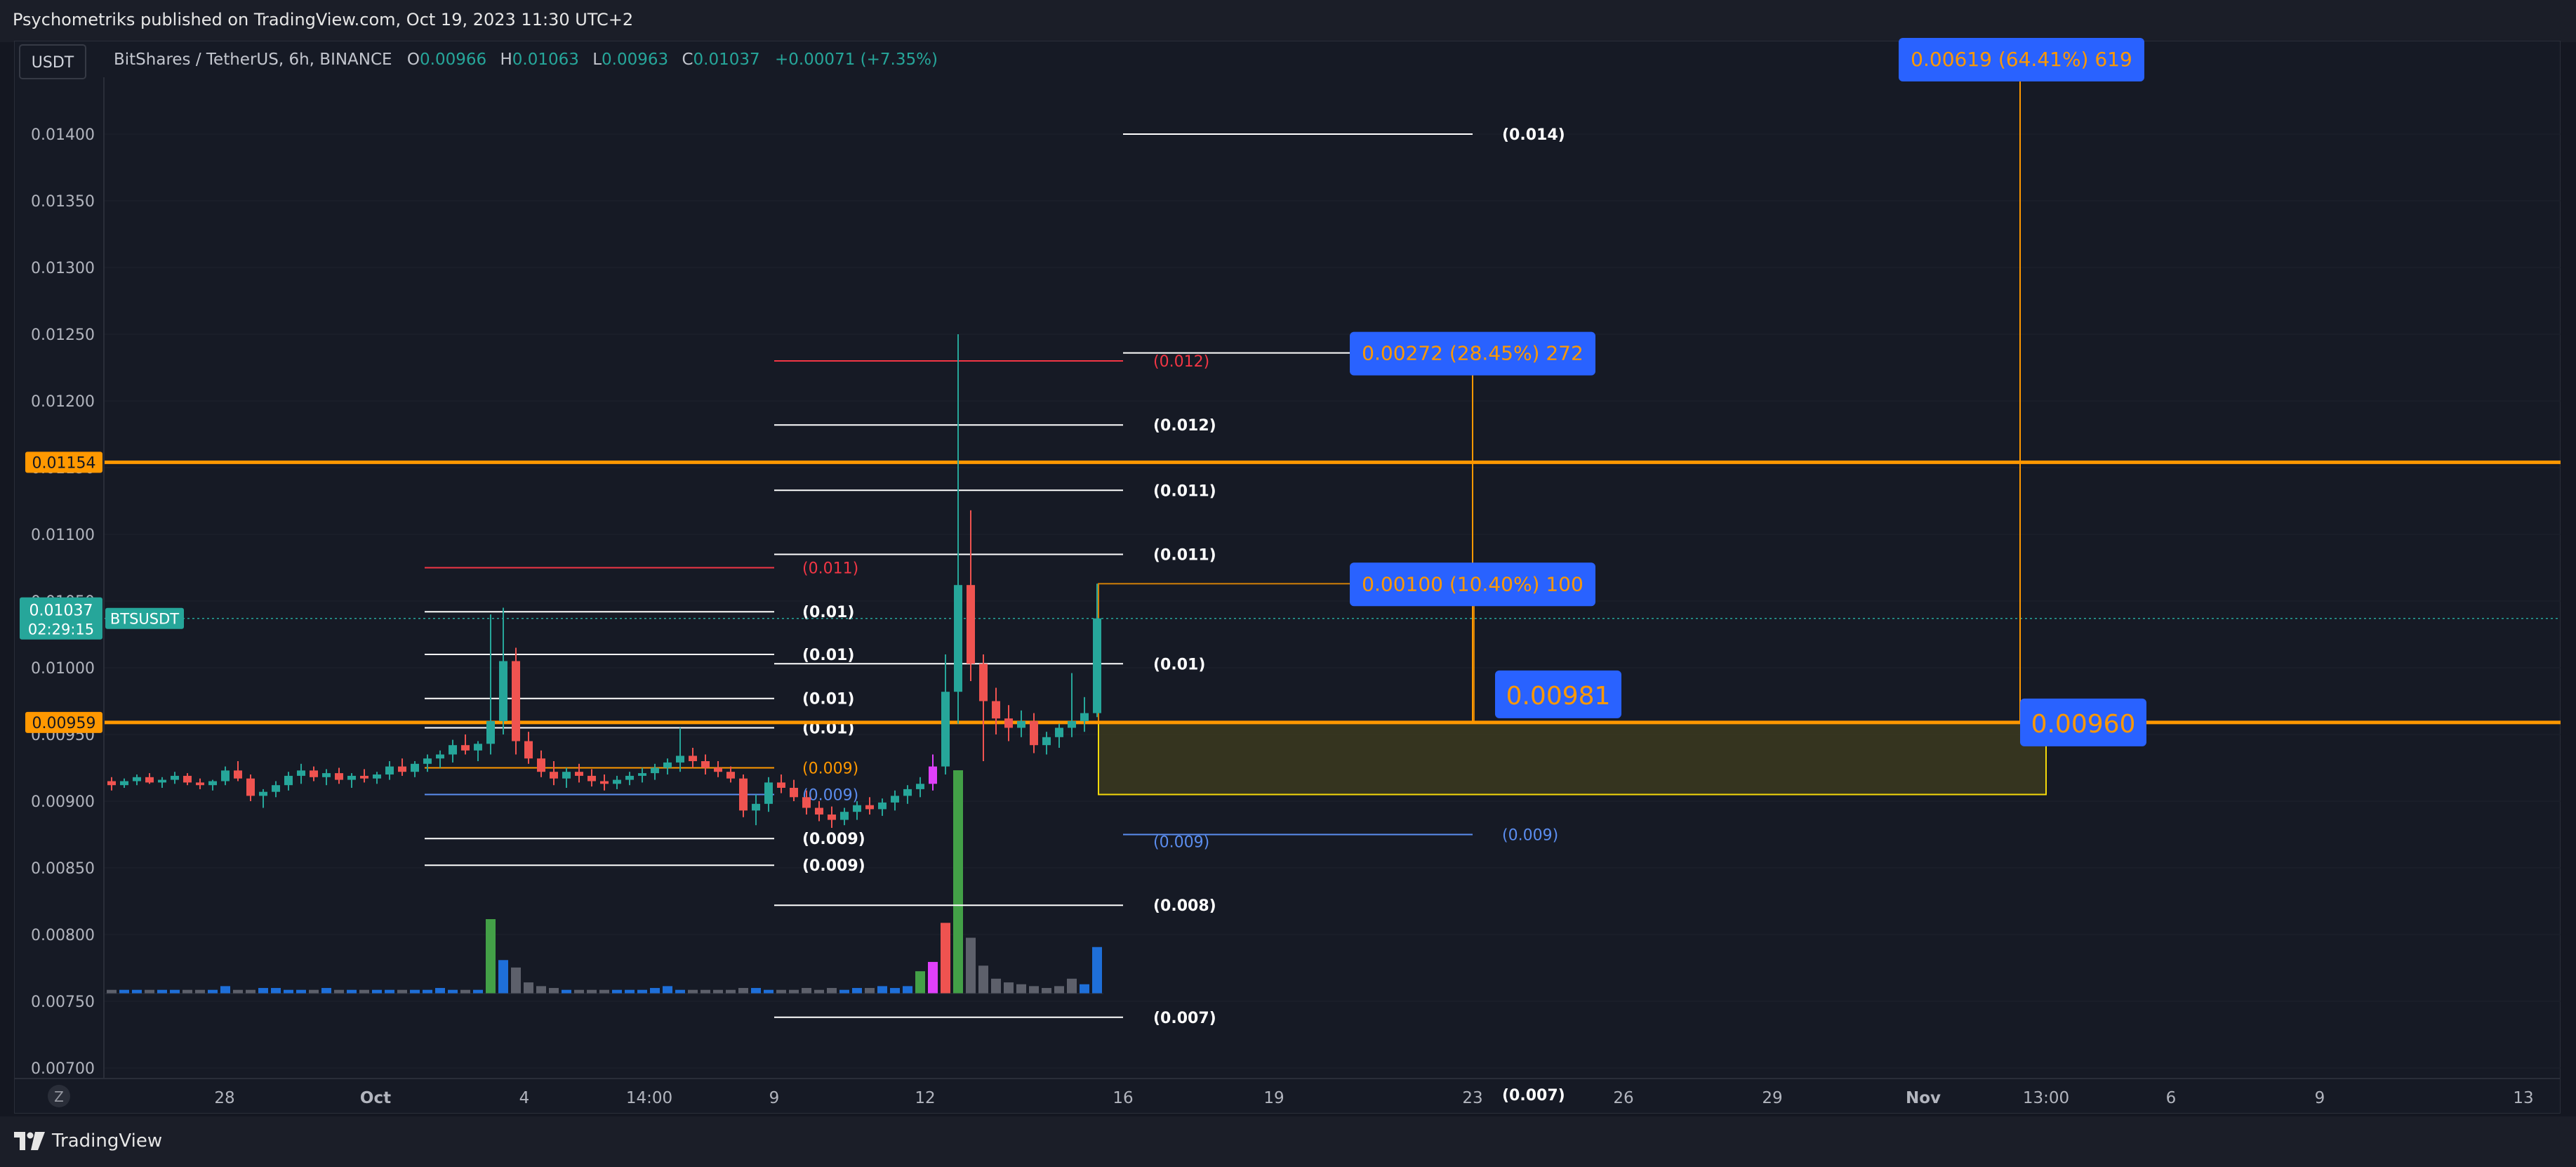 The width and height of the screenshot is (2576, 1167). I want to click on x-tick-label: 14:00, so click(649, 1098).